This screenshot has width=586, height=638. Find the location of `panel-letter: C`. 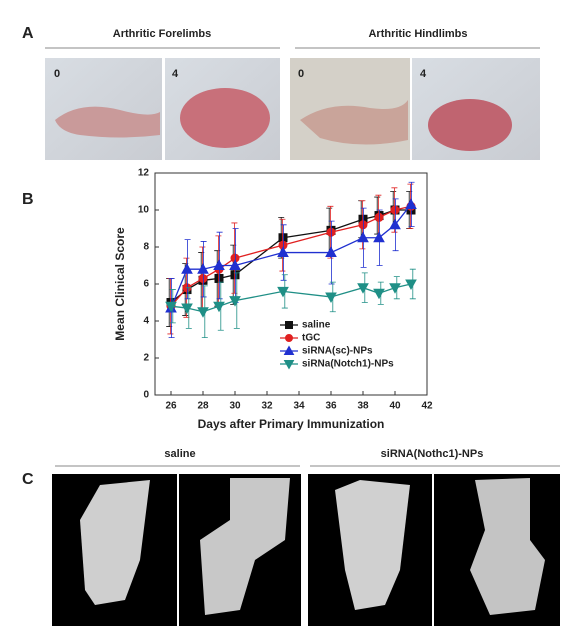

panel-letter: C is located at coordinates (28, 479).